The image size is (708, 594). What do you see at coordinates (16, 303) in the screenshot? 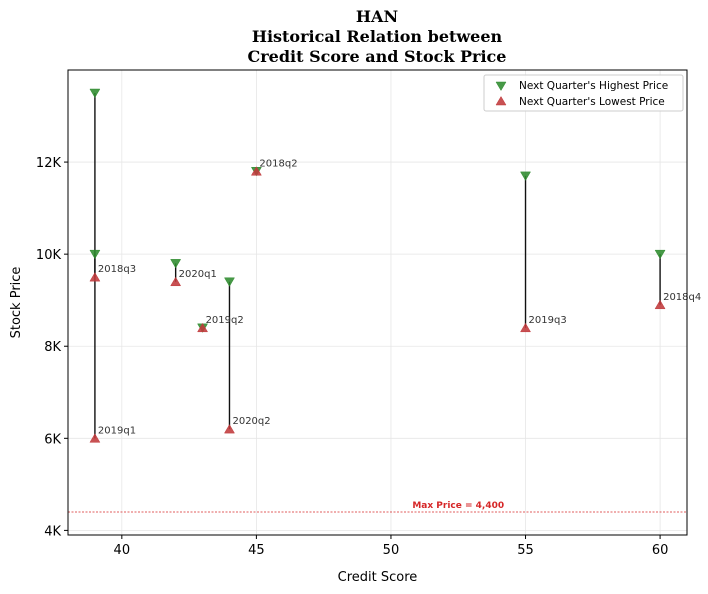
I see `y-axis-label: Stock Price` at bounding box center [16, 303].